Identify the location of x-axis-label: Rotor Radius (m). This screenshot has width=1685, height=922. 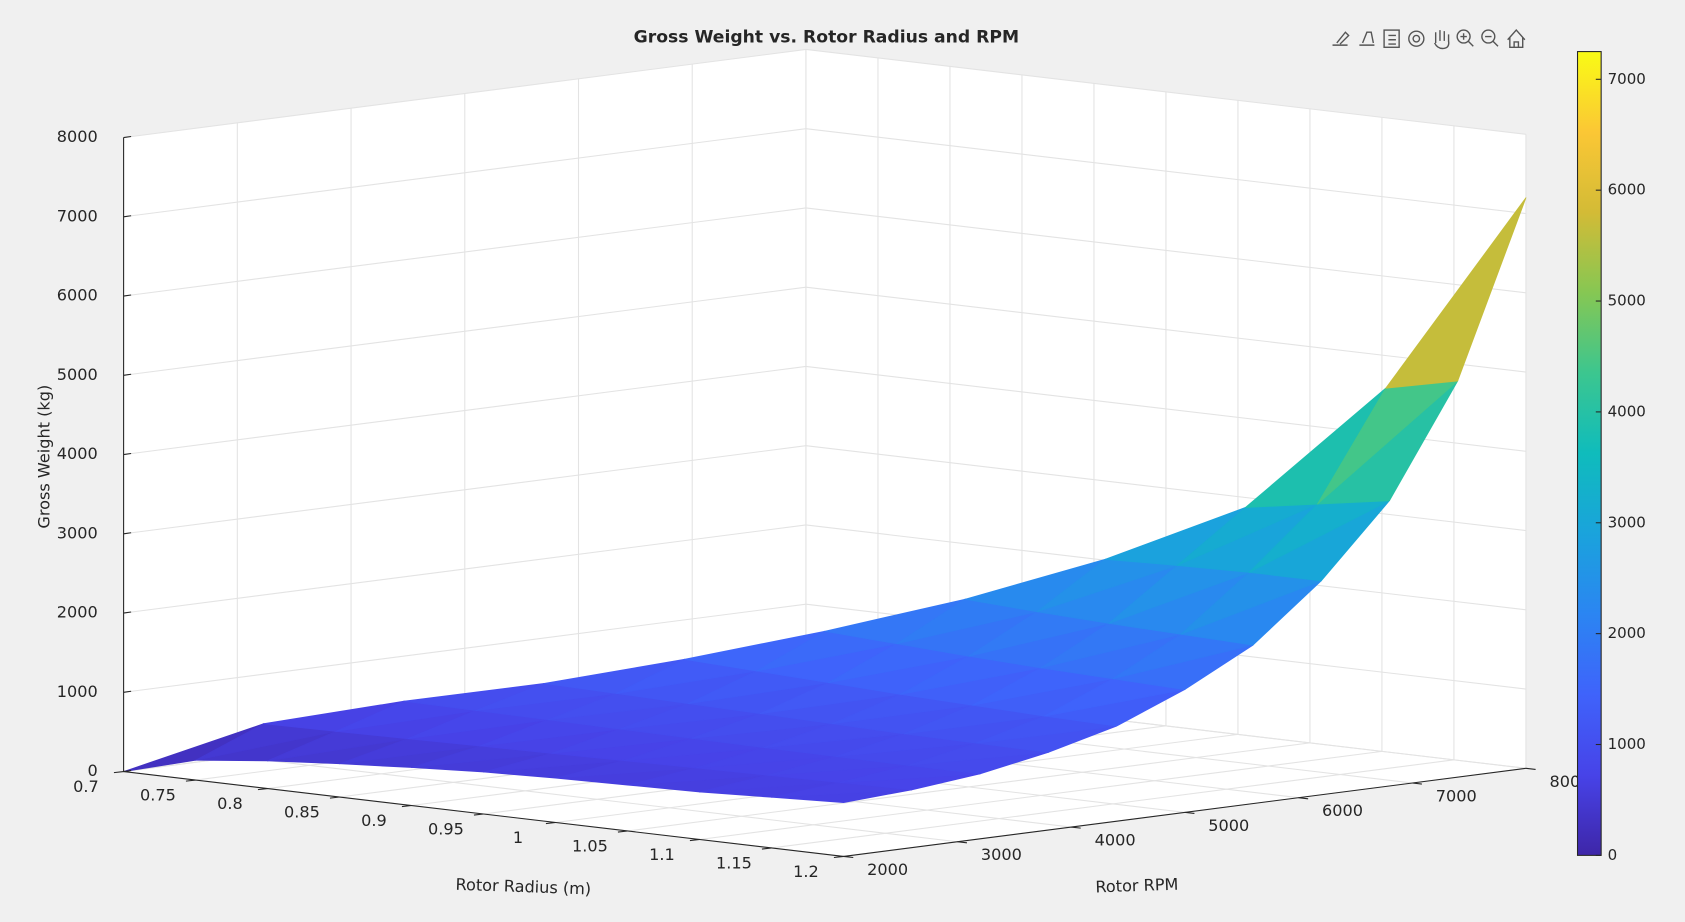
(523, 887).